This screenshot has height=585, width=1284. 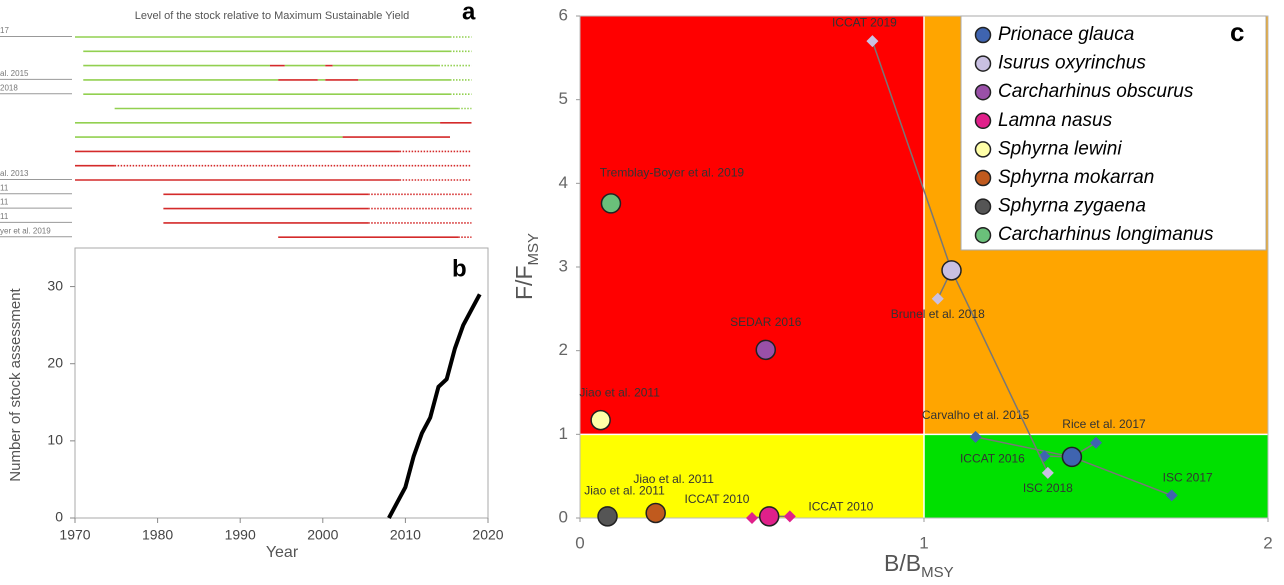 What do you see at coordinates (864, 22) in the screenshot?
I see `point-label: ICCAT 2019` at bounding box center [864, 22].